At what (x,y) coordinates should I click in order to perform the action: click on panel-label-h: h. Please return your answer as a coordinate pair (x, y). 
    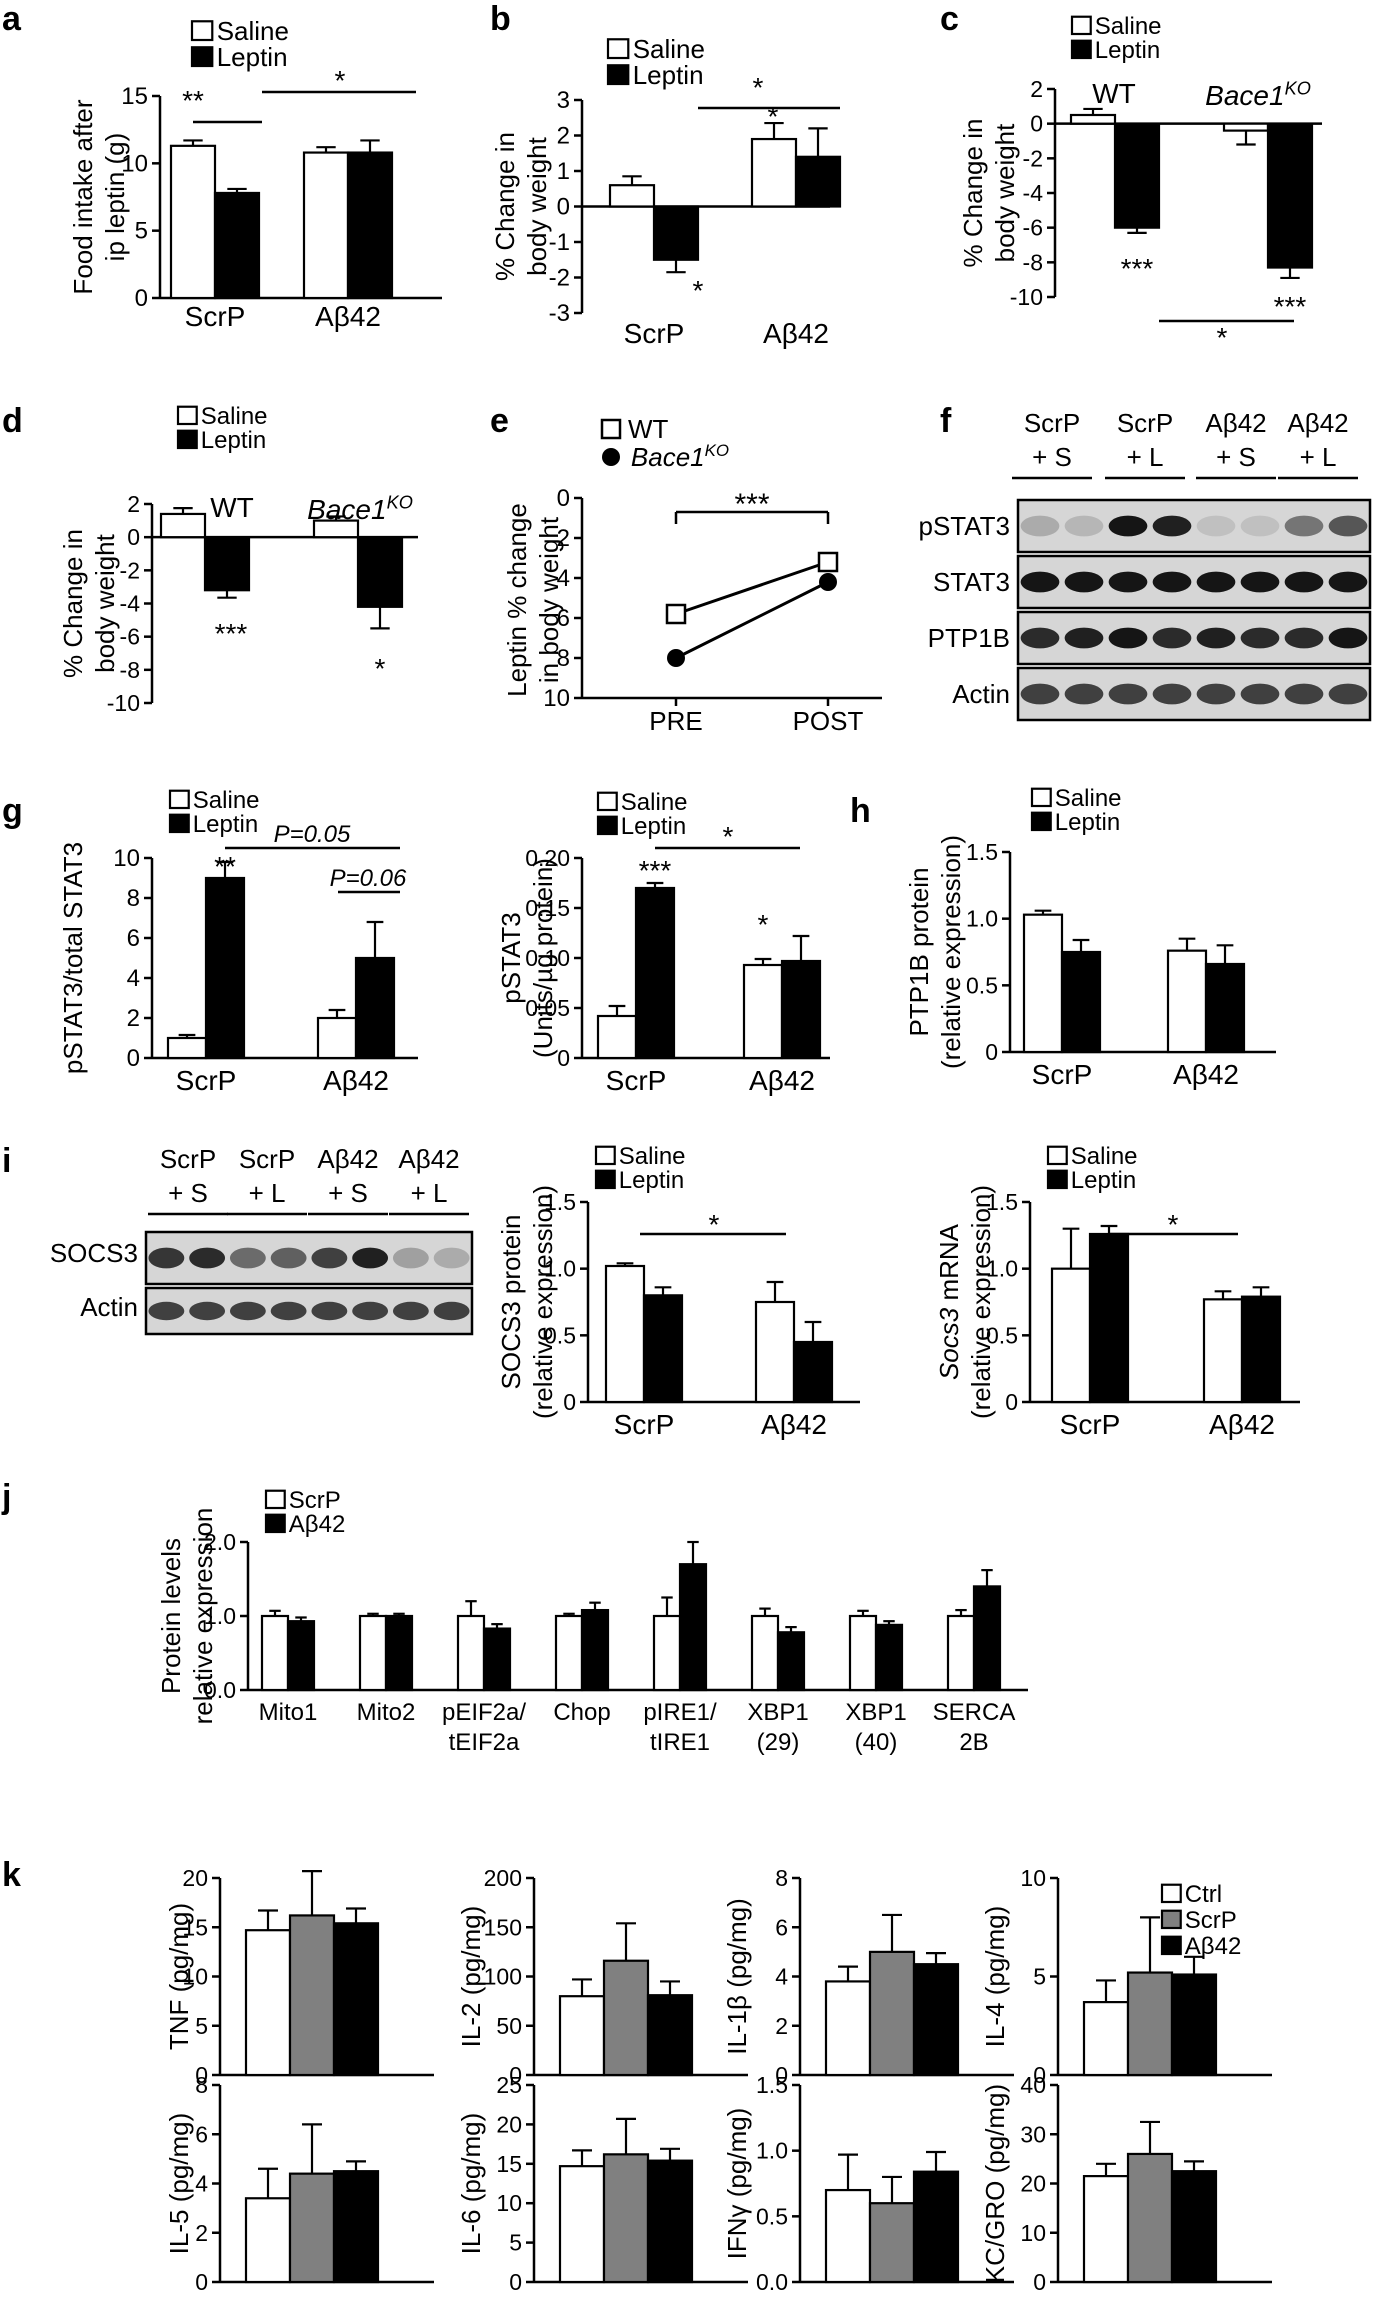
    Looking at the image, I should click on (860, 811).